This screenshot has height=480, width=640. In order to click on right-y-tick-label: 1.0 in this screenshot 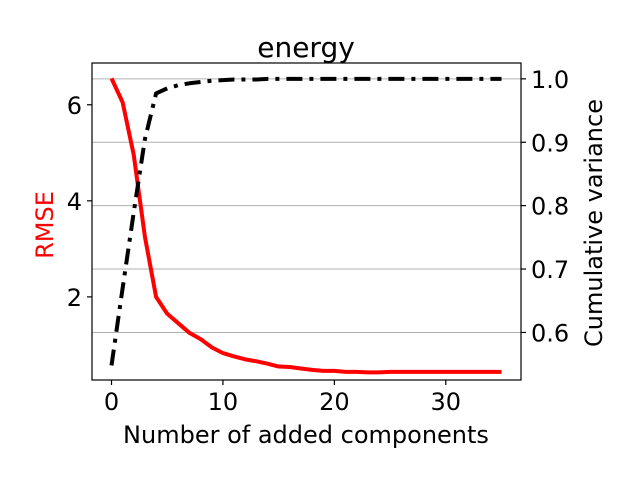, I will do `click(550, 80)`.